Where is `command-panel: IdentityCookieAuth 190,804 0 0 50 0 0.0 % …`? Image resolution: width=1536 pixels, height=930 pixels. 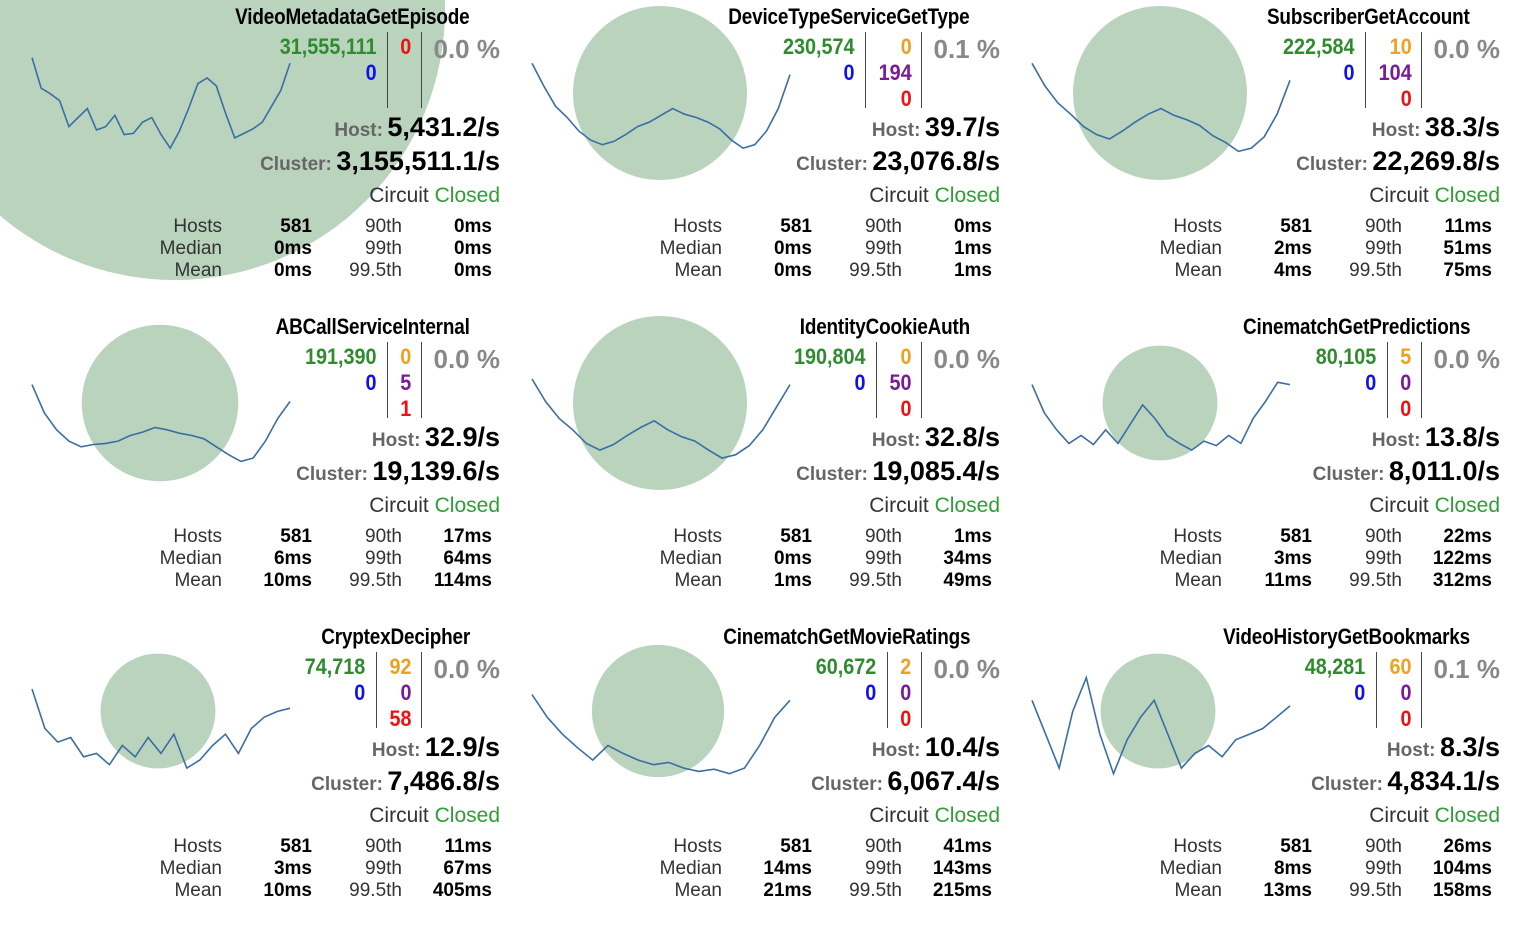 command-panel: IdentityCookieAuth 190,804 0 0 50 0 0.0 % … is located at coordinates (750, 465).